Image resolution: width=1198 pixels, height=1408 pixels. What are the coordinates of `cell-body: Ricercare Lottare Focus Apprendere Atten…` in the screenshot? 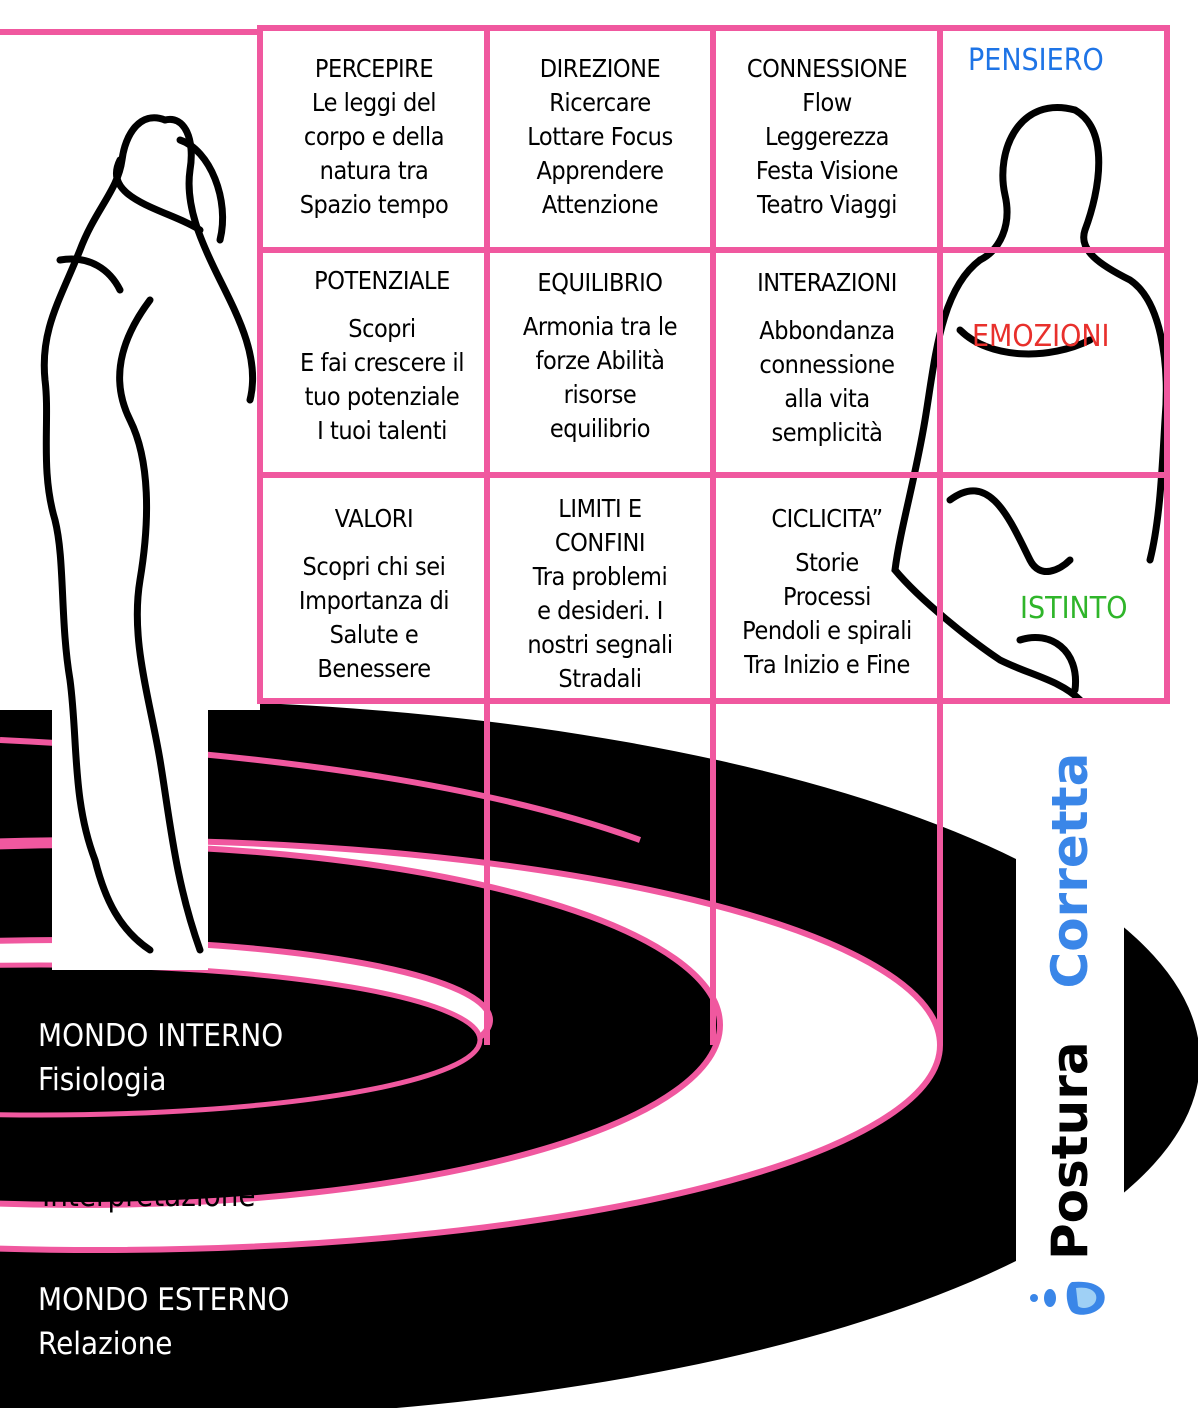 It's located at (600, 153).